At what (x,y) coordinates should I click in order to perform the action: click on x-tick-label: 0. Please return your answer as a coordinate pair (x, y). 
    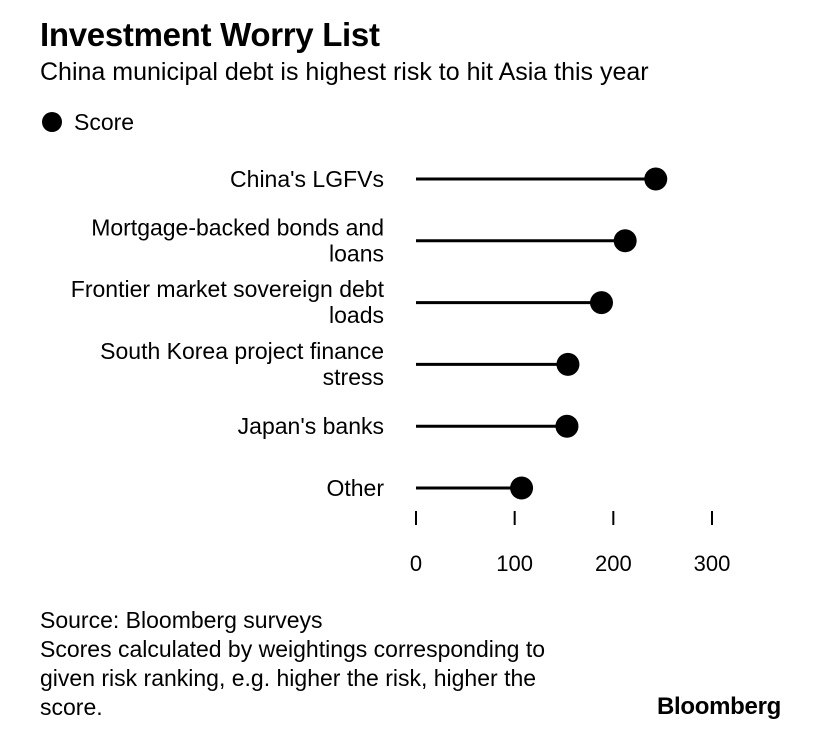
    Looking at the image, I should click on (416, 563).